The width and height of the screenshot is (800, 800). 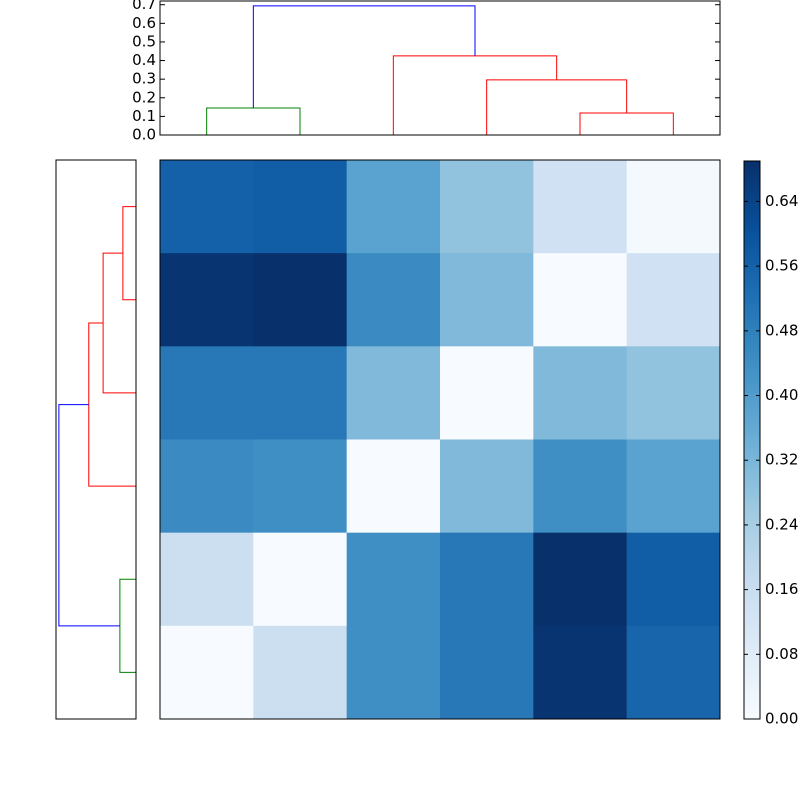 What do you see at coordinates (144, 41) in the screenshot?
I see `y-tick-label: 0.5` at bounding box center [144, 41].